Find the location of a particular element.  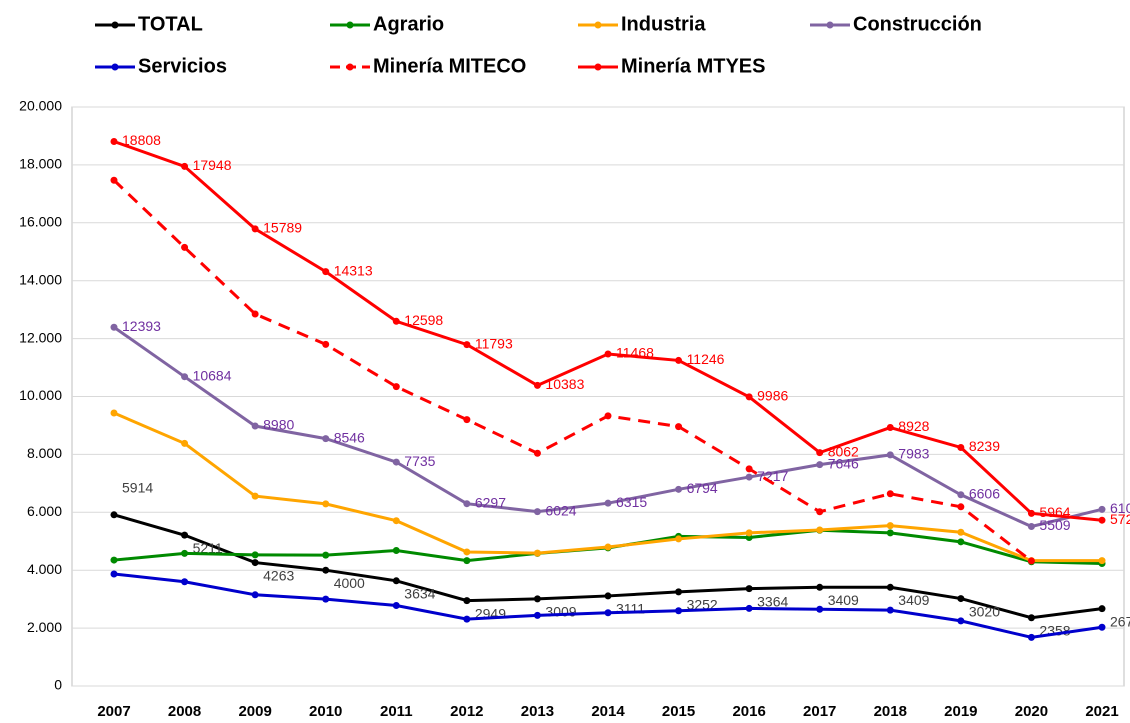

x-tick-label: 2020 is located at coordinates (1031, 711).